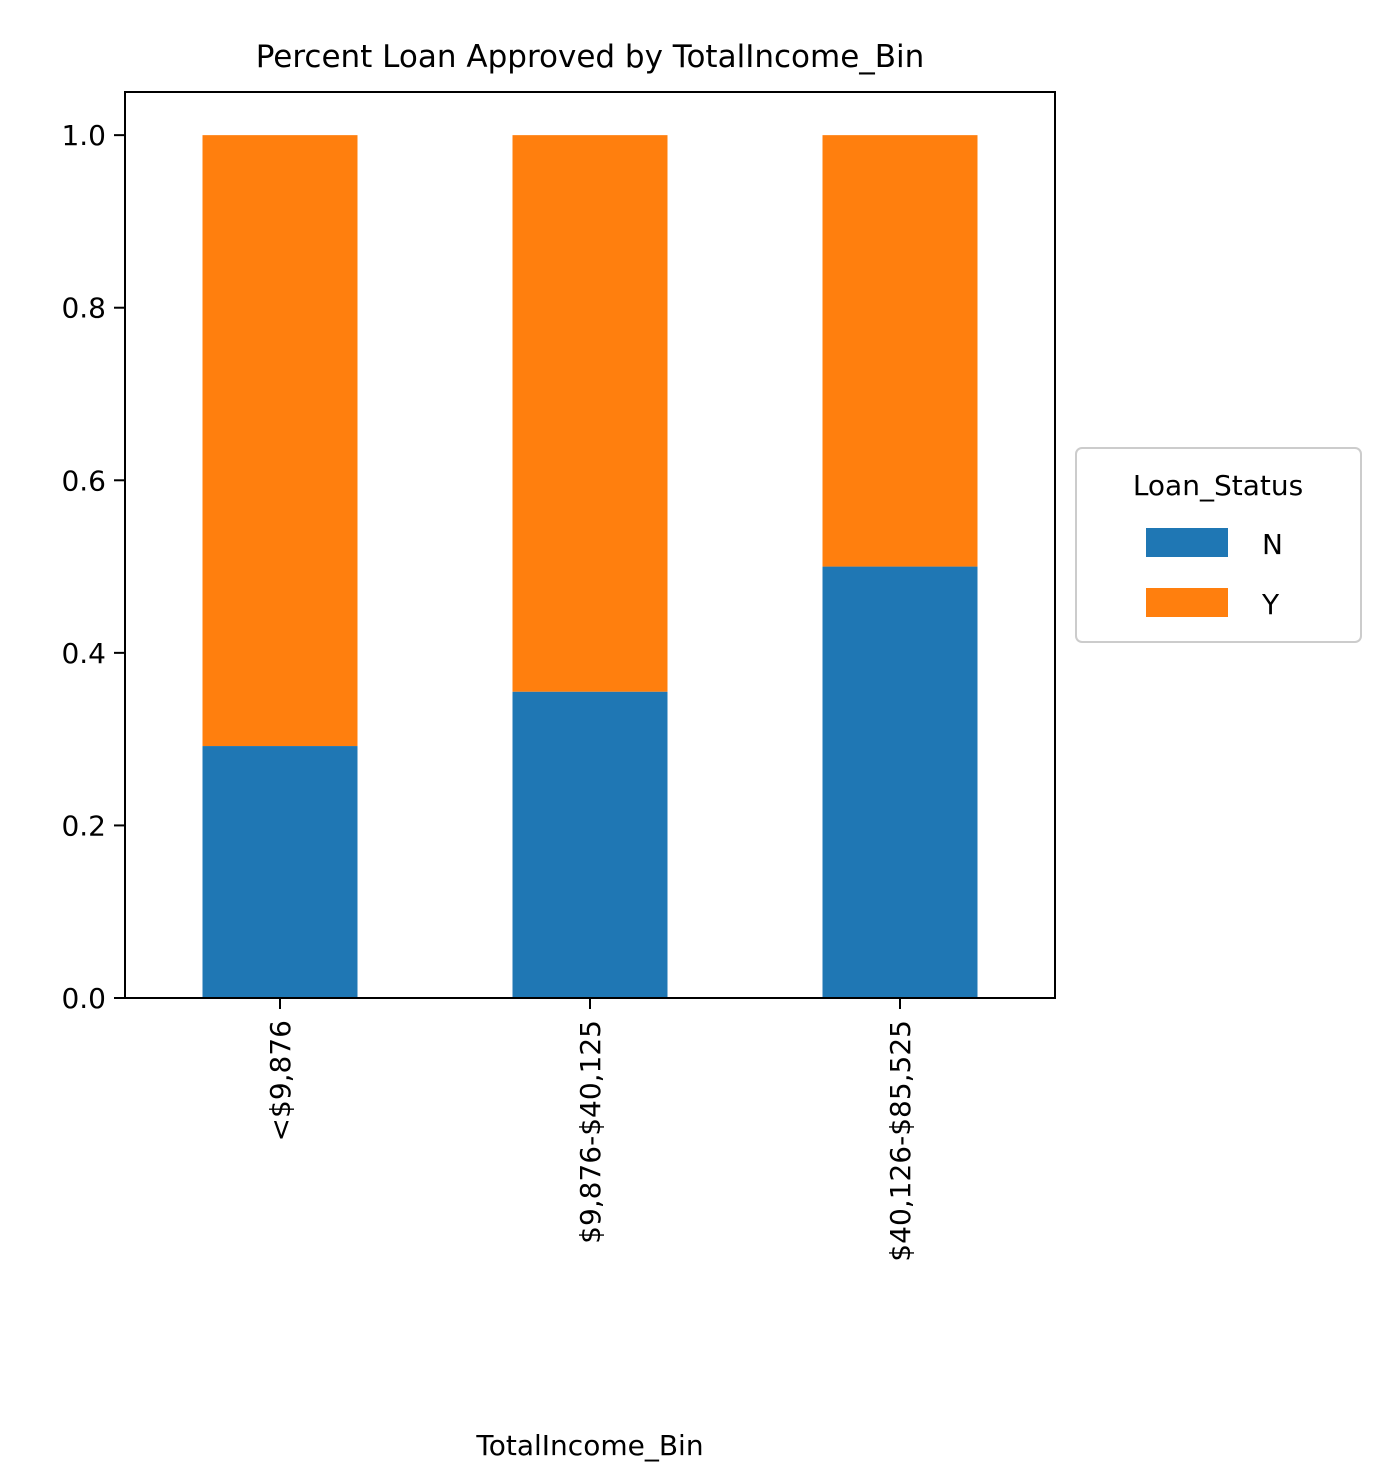 The width and height of the screenshot is (1393, 1473). Describe the element at coordinates (590, 57) in the screenshot. I see `chart-title: Percent Loan Approved by TotalIncome_Bin` at that location.